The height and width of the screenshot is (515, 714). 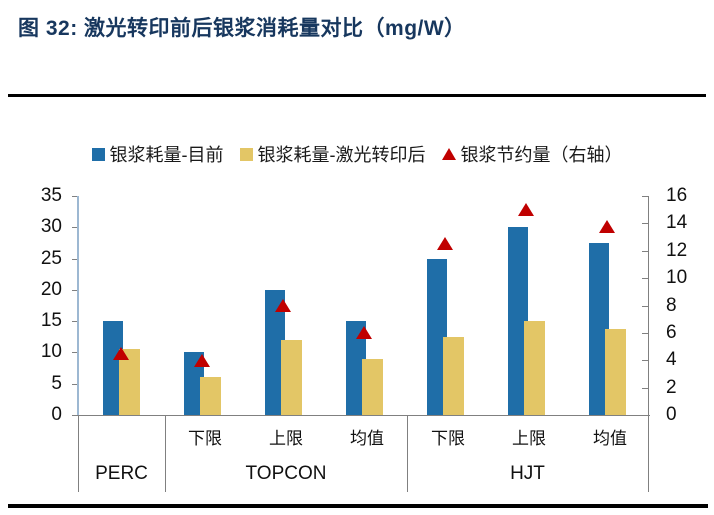 I want to click on right-axis-tick-label: 8, so click(x=671, y=305).